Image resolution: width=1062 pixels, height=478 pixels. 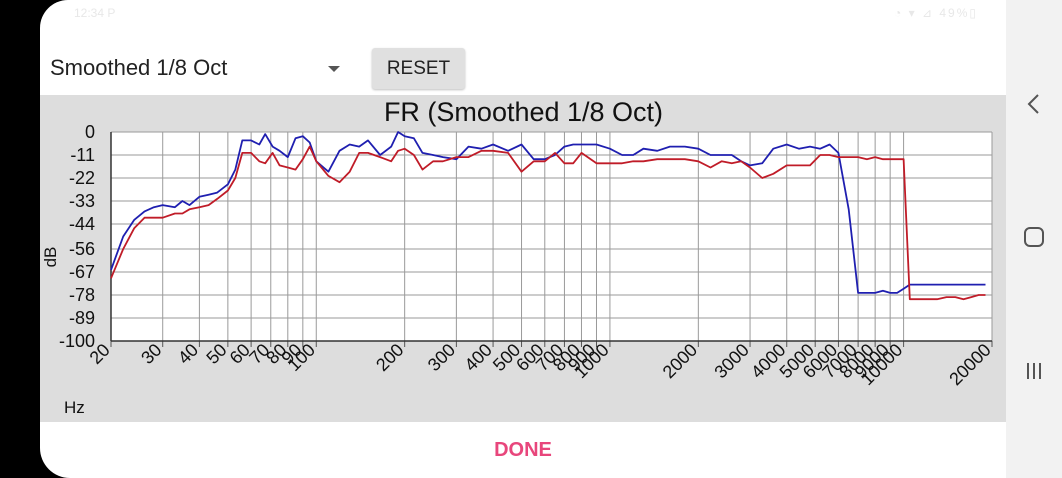 What do you see at coordinates (77, 341) in the screenshot?
I see `y-tick-label: -100` at bounding box center [77, 341].